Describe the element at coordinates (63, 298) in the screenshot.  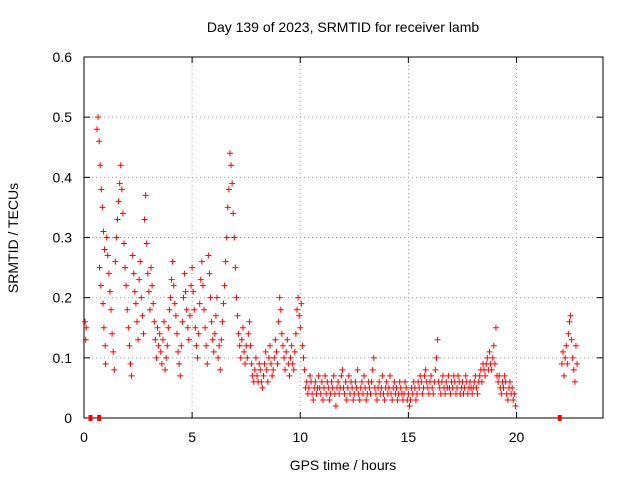
I see `y-tick-label: 0.2` at that location.